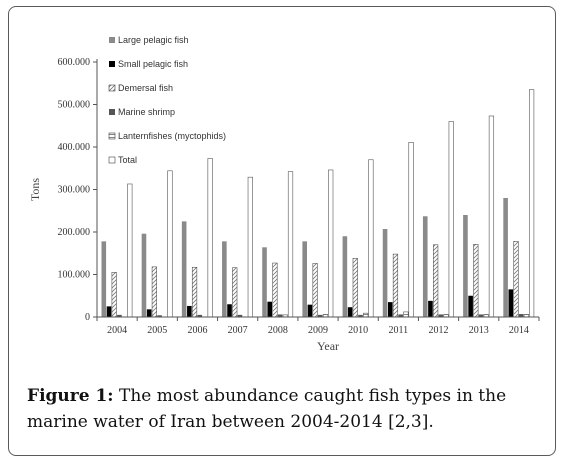  What do you see at coordinates (505, 257) in the screenshot?
I see `bar-0-2014` at bounding box center [505, 257].